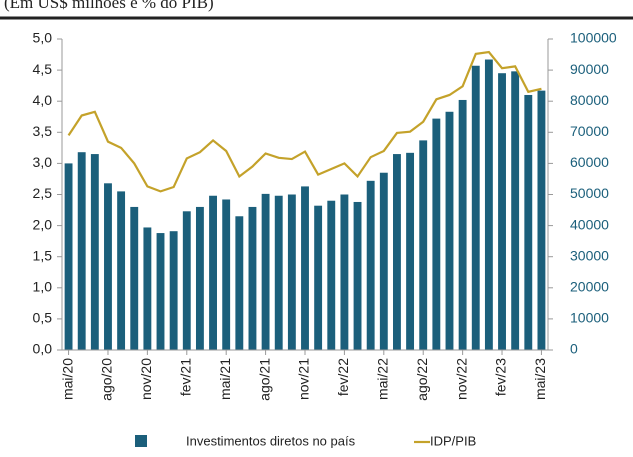  What do you see at coordinates (589, 287) in the screenshot?
I see `y2-tick-label: 20000` at bounding box center [589, 287].